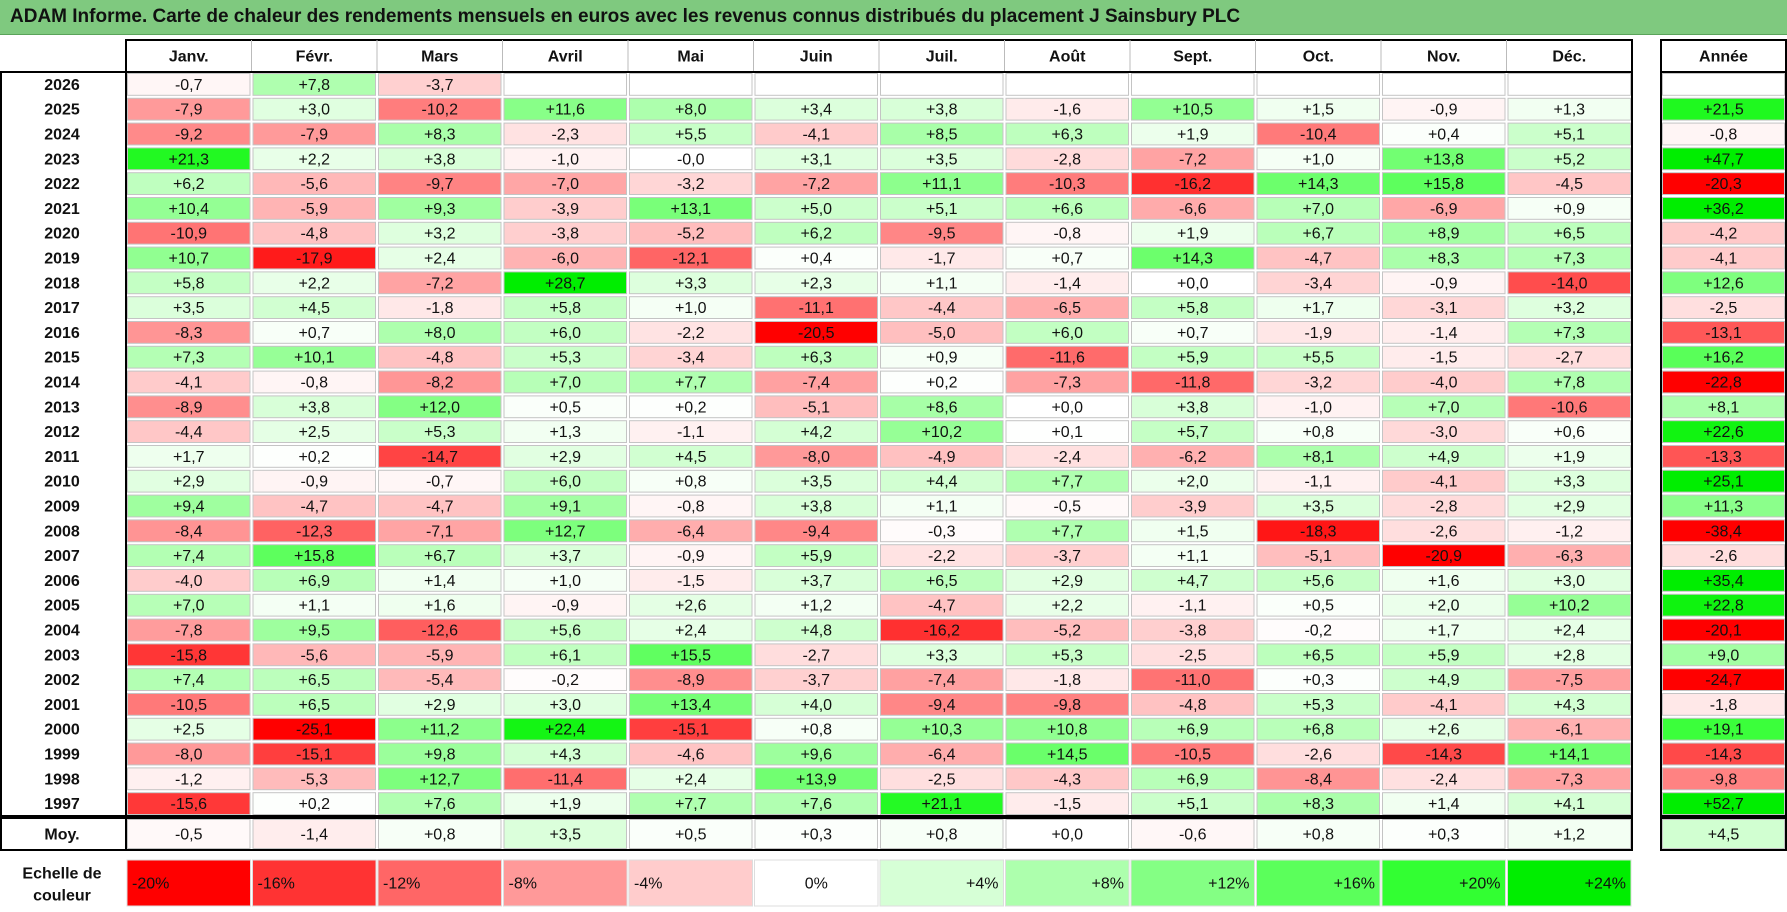 This screenshot has height=912, width=1787. What do you see at coordinates (816, 184) in the screenshot?
I see `heat-cell-value: -7,2` at bounding box center [816, 184].